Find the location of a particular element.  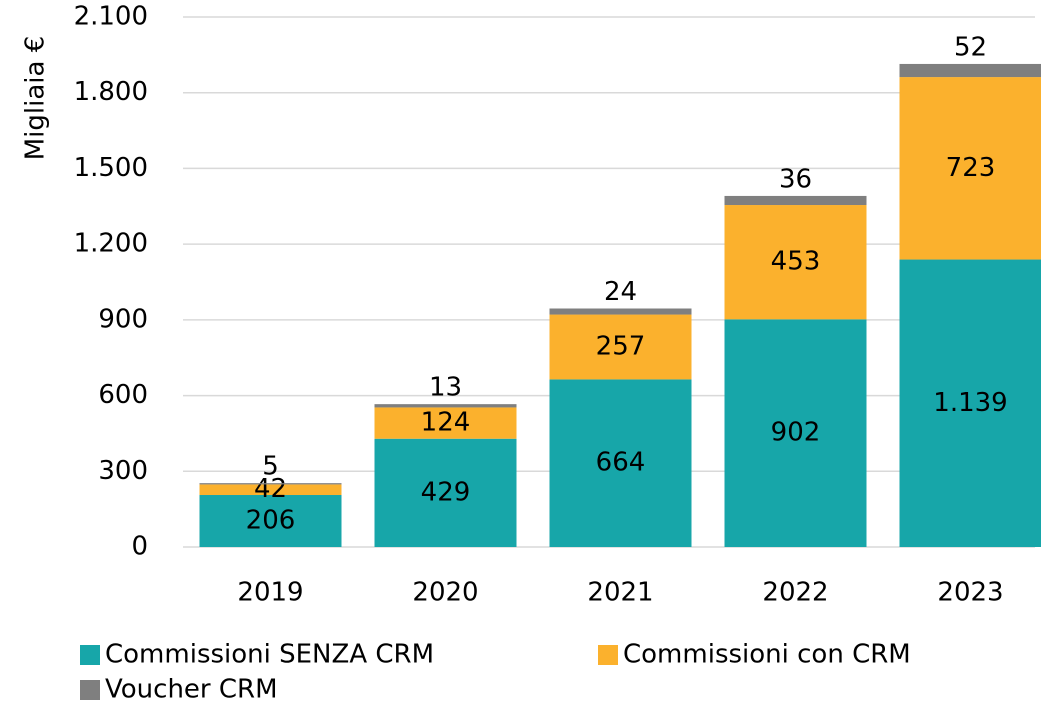

data-label: 206 is located at coordinates (271, 521).